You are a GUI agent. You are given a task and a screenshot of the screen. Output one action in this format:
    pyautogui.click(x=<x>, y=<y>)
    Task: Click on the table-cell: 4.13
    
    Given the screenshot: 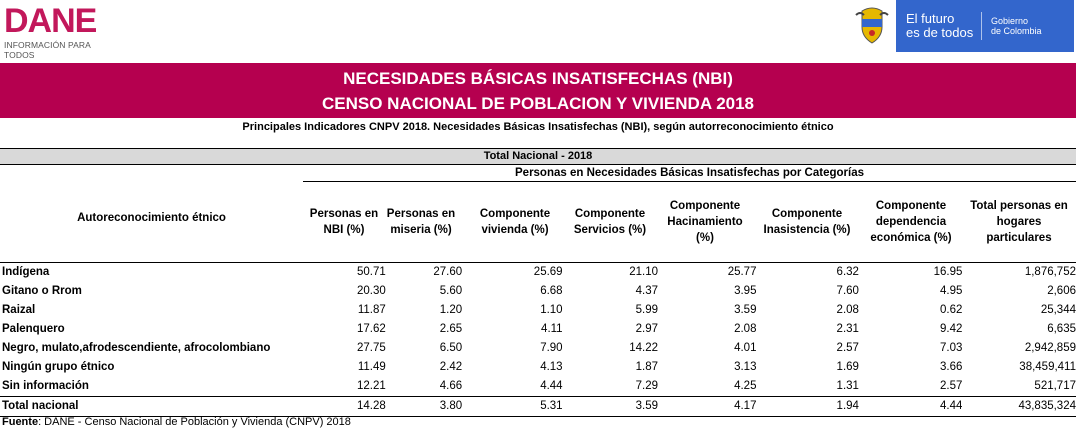 What is the action you would take?
    pyautogui.click(x=551, y=367)
    